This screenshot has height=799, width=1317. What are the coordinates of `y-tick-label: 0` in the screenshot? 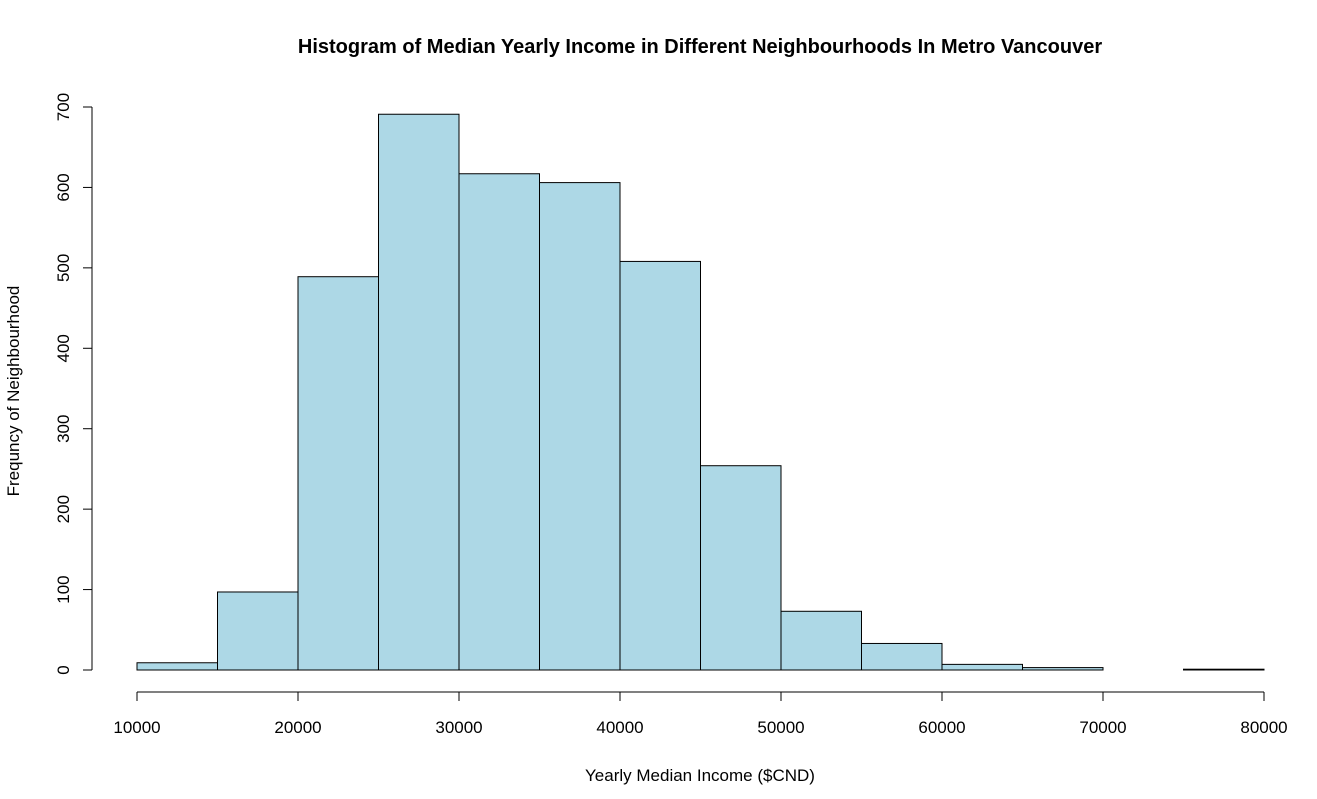 It's located at (63, 669).